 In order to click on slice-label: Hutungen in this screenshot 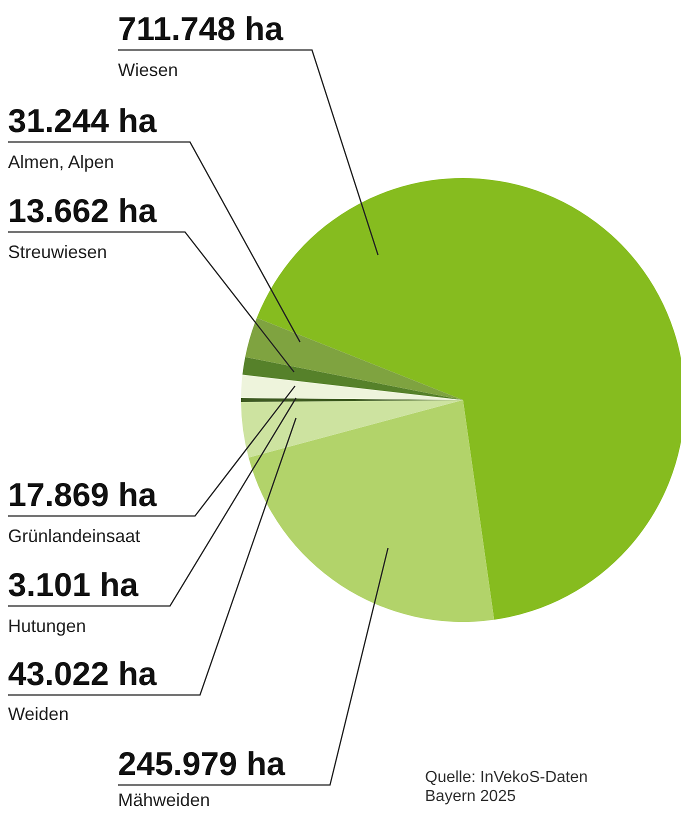, I will do `click(47, 626)`.